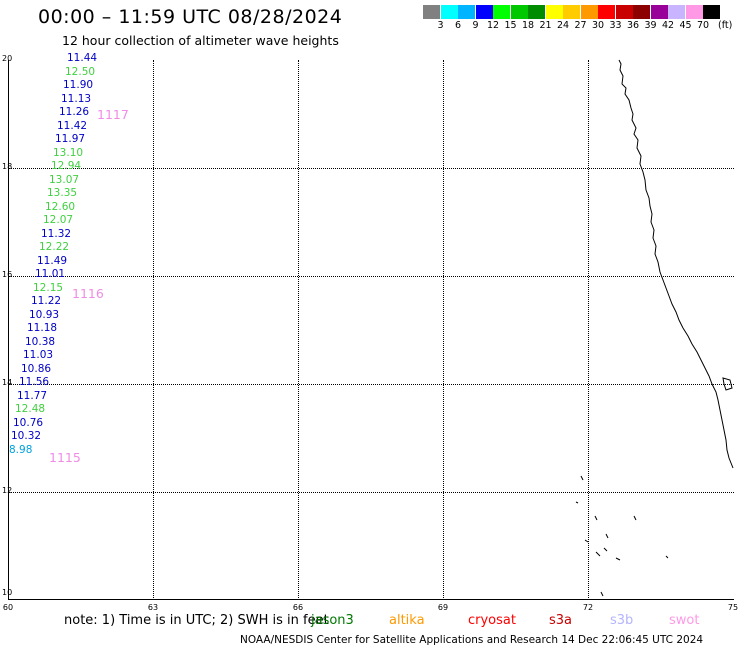 The image size is (740, 650). I want to click on satellite-legend-item: swot, so click(684, 620).